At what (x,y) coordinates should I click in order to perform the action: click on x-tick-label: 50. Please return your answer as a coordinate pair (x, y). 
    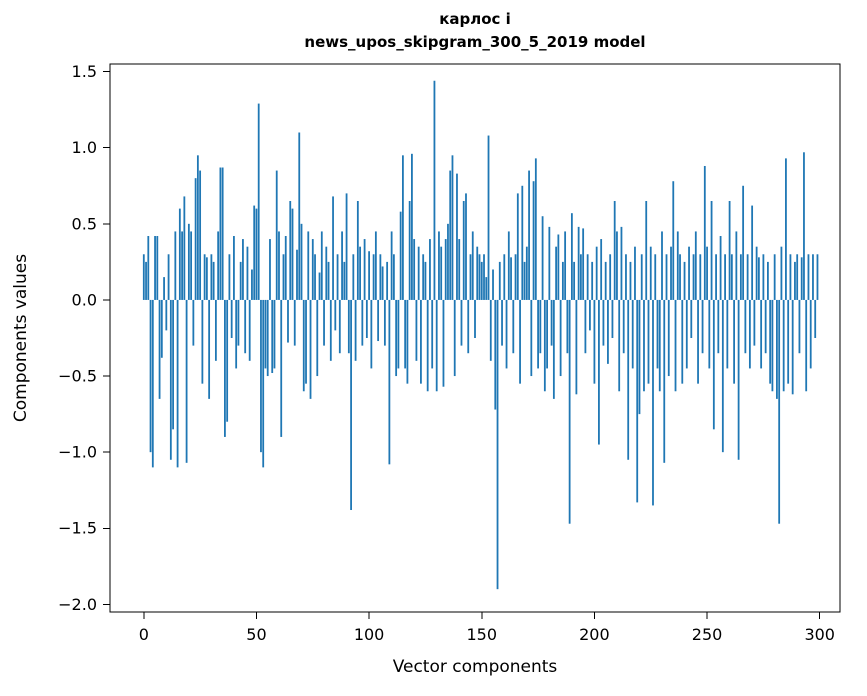
    Looking at the image, I should click on (256, 634).